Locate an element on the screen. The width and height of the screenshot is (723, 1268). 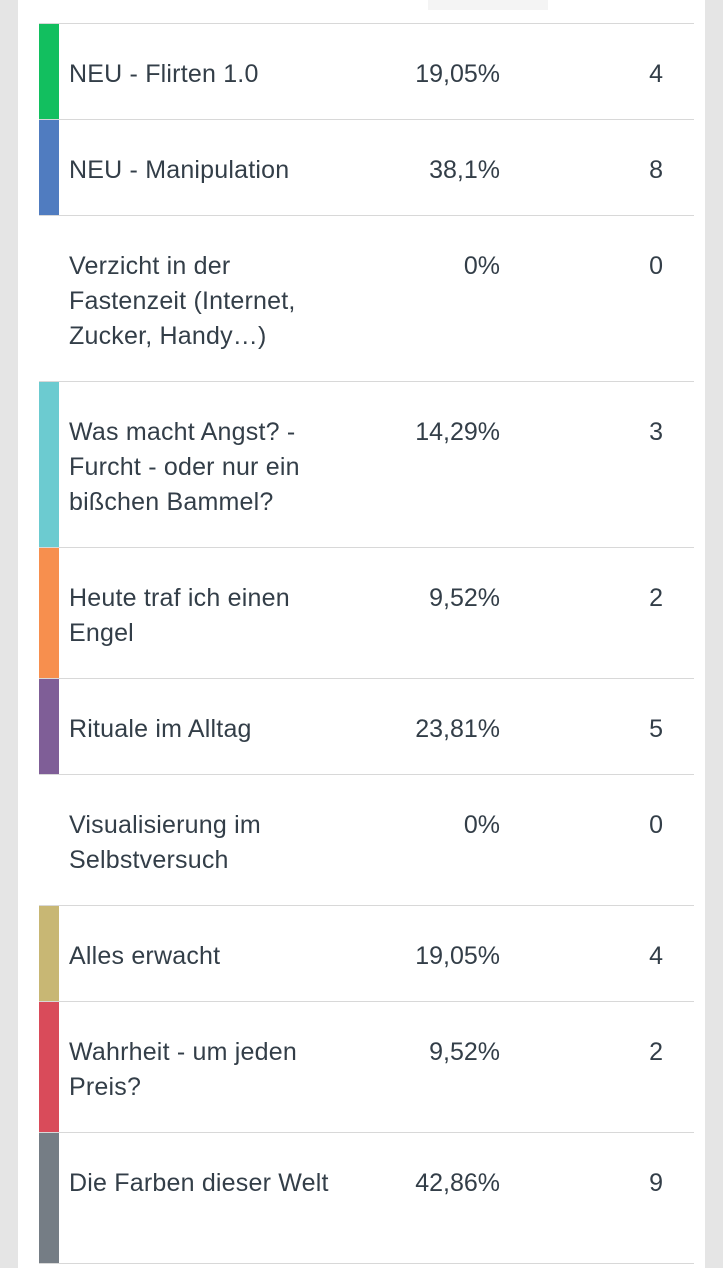
answer-row: Alles erwacht 19,05% 4 is located at coordinates (366, 954).